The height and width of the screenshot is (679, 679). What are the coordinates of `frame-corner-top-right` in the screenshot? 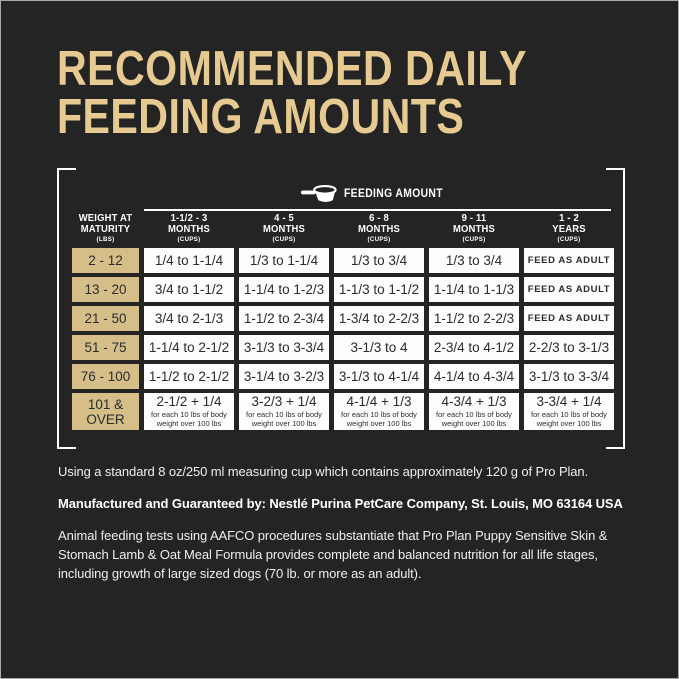 It's located at (615, 169).